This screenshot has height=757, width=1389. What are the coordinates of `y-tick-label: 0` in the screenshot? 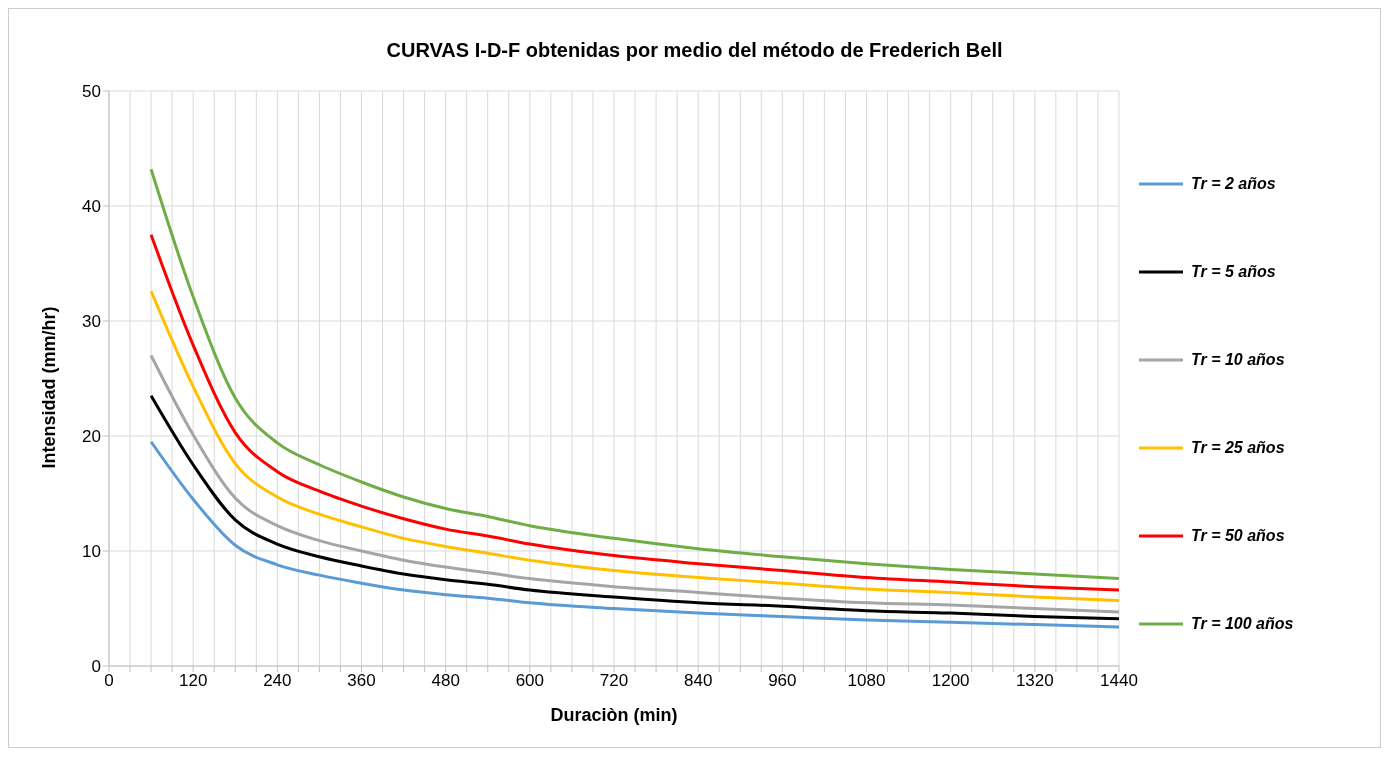 It's located at (96, 666).